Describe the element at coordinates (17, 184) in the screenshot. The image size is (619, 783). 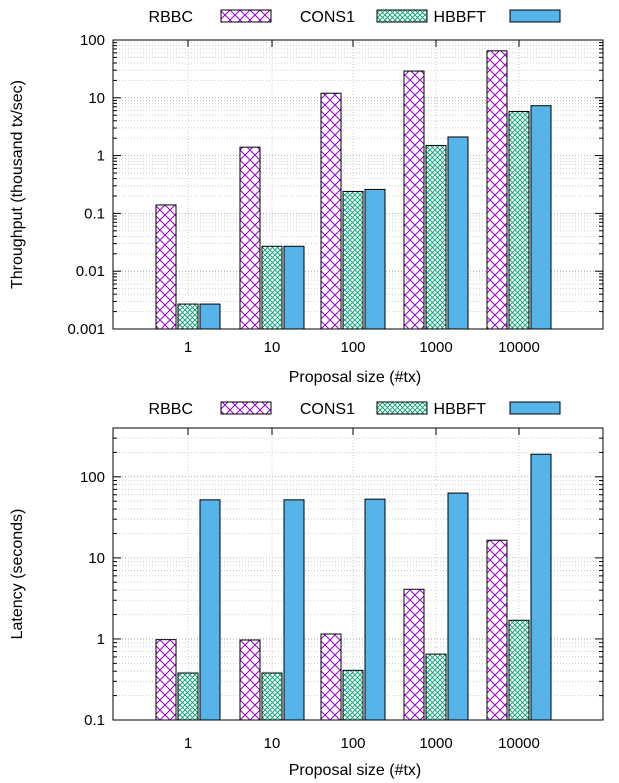
I see `y-axis-label: Throughput (thousand tx/sec)` at that location.